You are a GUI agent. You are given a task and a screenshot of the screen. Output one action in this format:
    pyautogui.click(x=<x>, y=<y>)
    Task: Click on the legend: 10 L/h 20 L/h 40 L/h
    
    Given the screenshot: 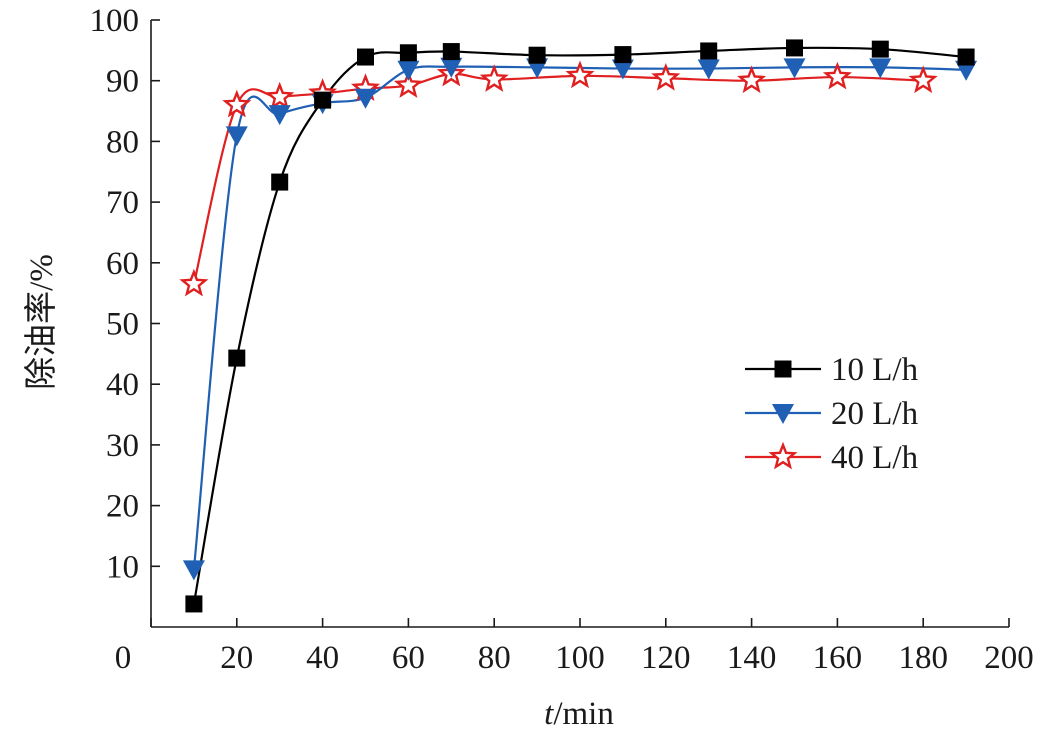 What is the action you would take?
    pyautogui.click(x=832, y=414)
    